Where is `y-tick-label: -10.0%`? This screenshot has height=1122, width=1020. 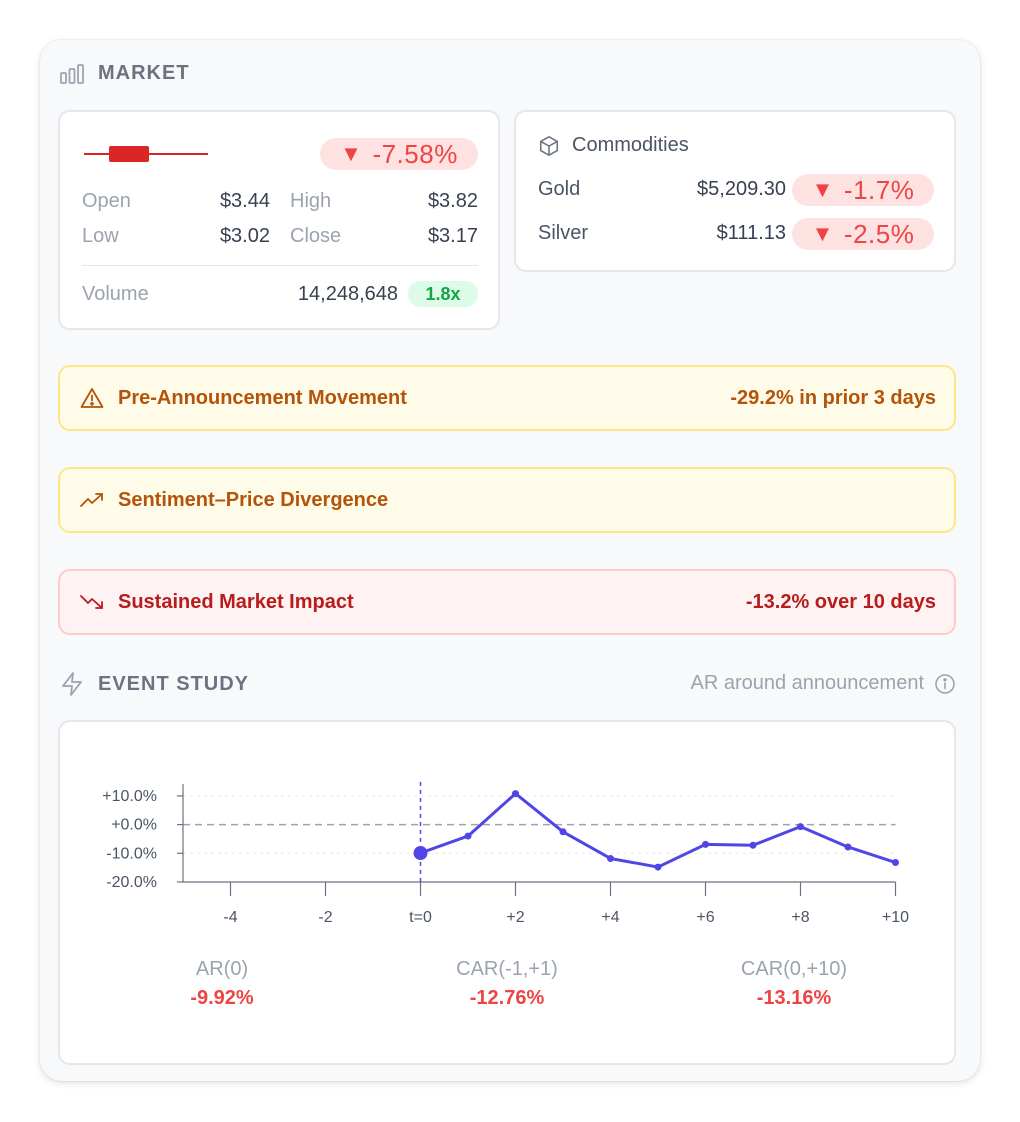 y-tick-label: -10.0% is located at coordinates (131, 853).